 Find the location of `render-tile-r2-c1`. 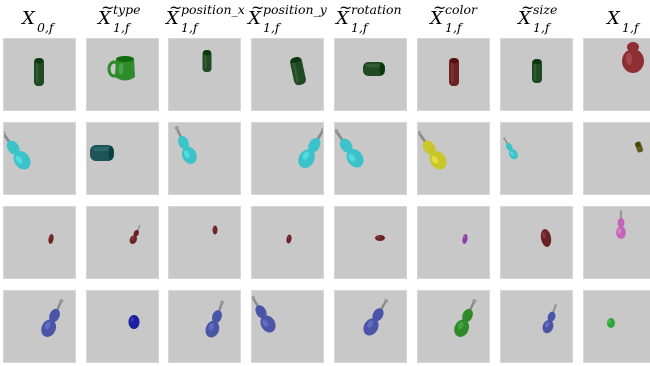

render-tile-r2-c1 is located at coordinates (122, 242).